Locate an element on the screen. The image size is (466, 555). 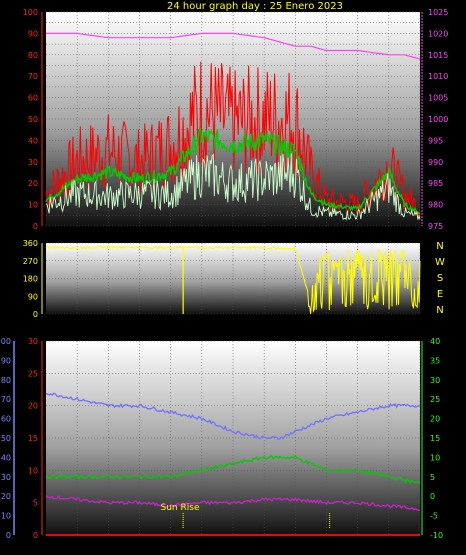
humidity-tick-label: 50 is located at coordinates (6, 438).